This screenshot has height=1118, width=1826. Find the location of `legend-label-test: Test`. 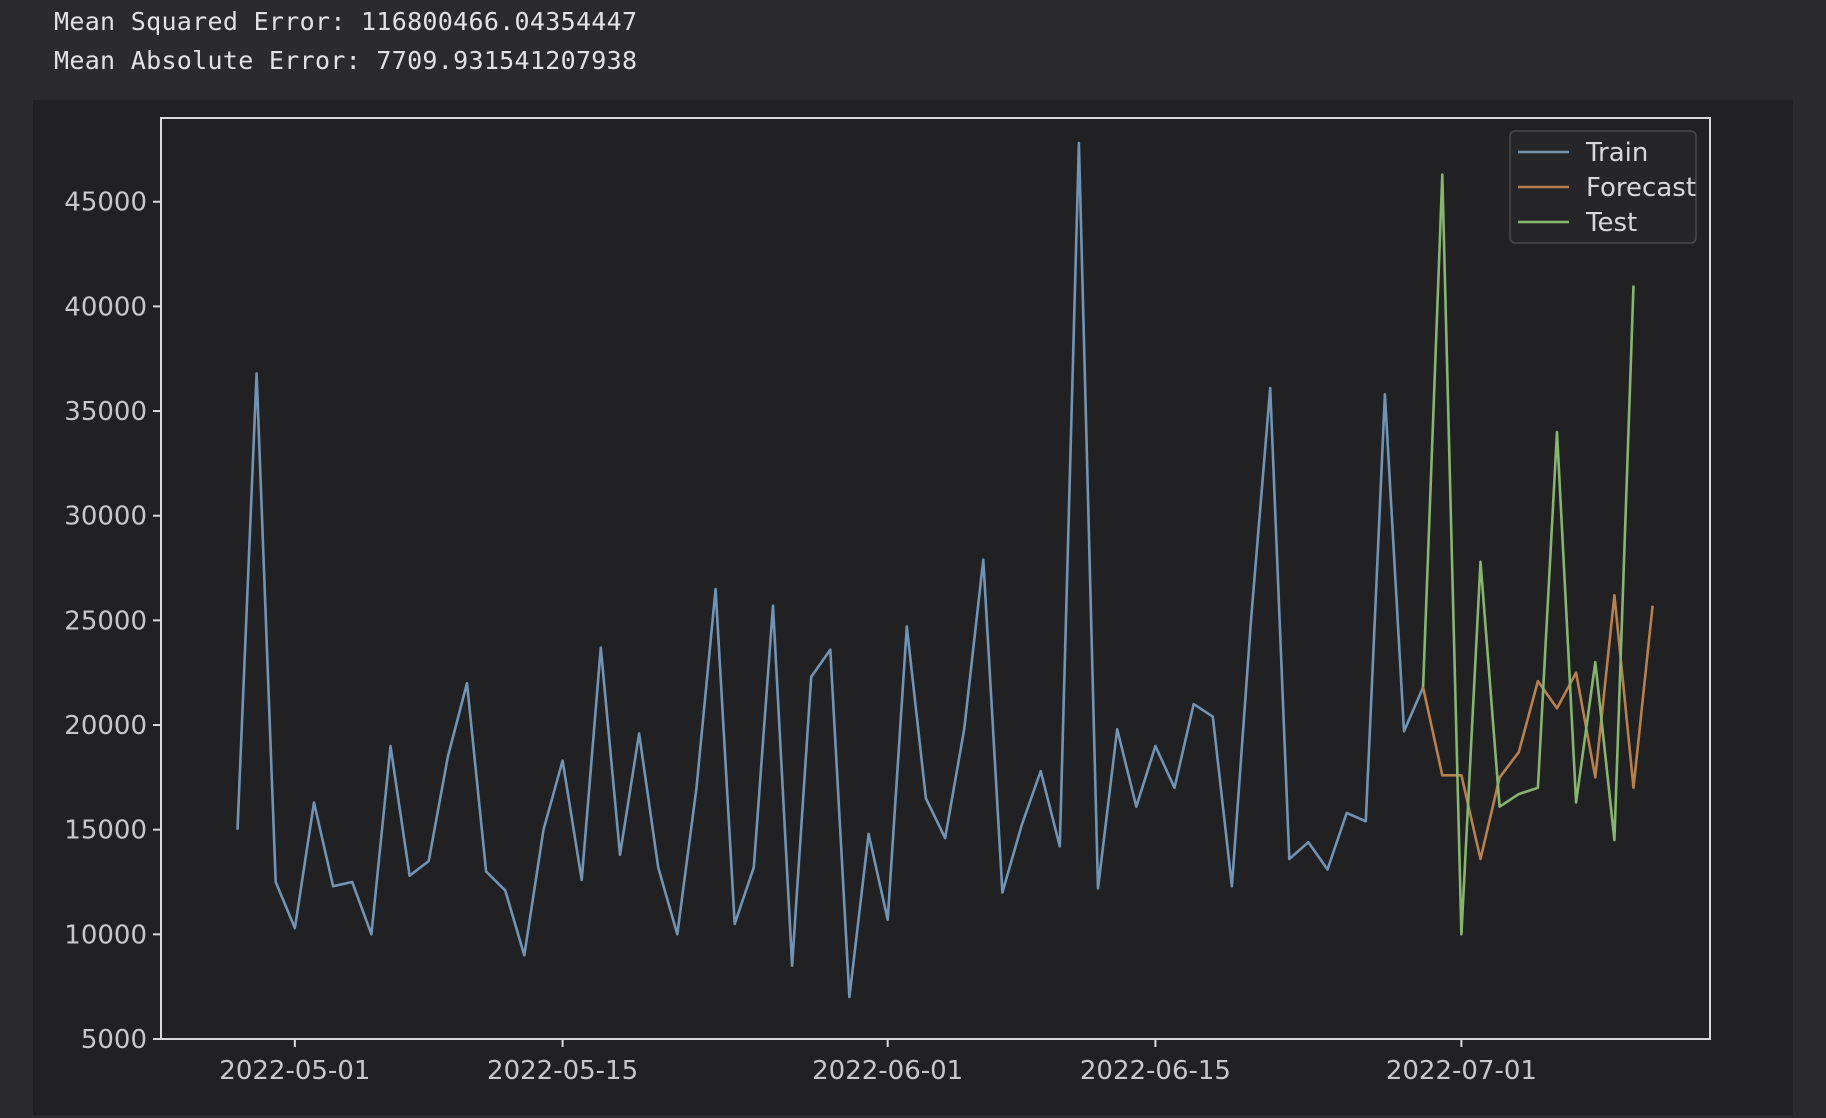

legend-label-test: Test is located at coordinates (1611, 223).